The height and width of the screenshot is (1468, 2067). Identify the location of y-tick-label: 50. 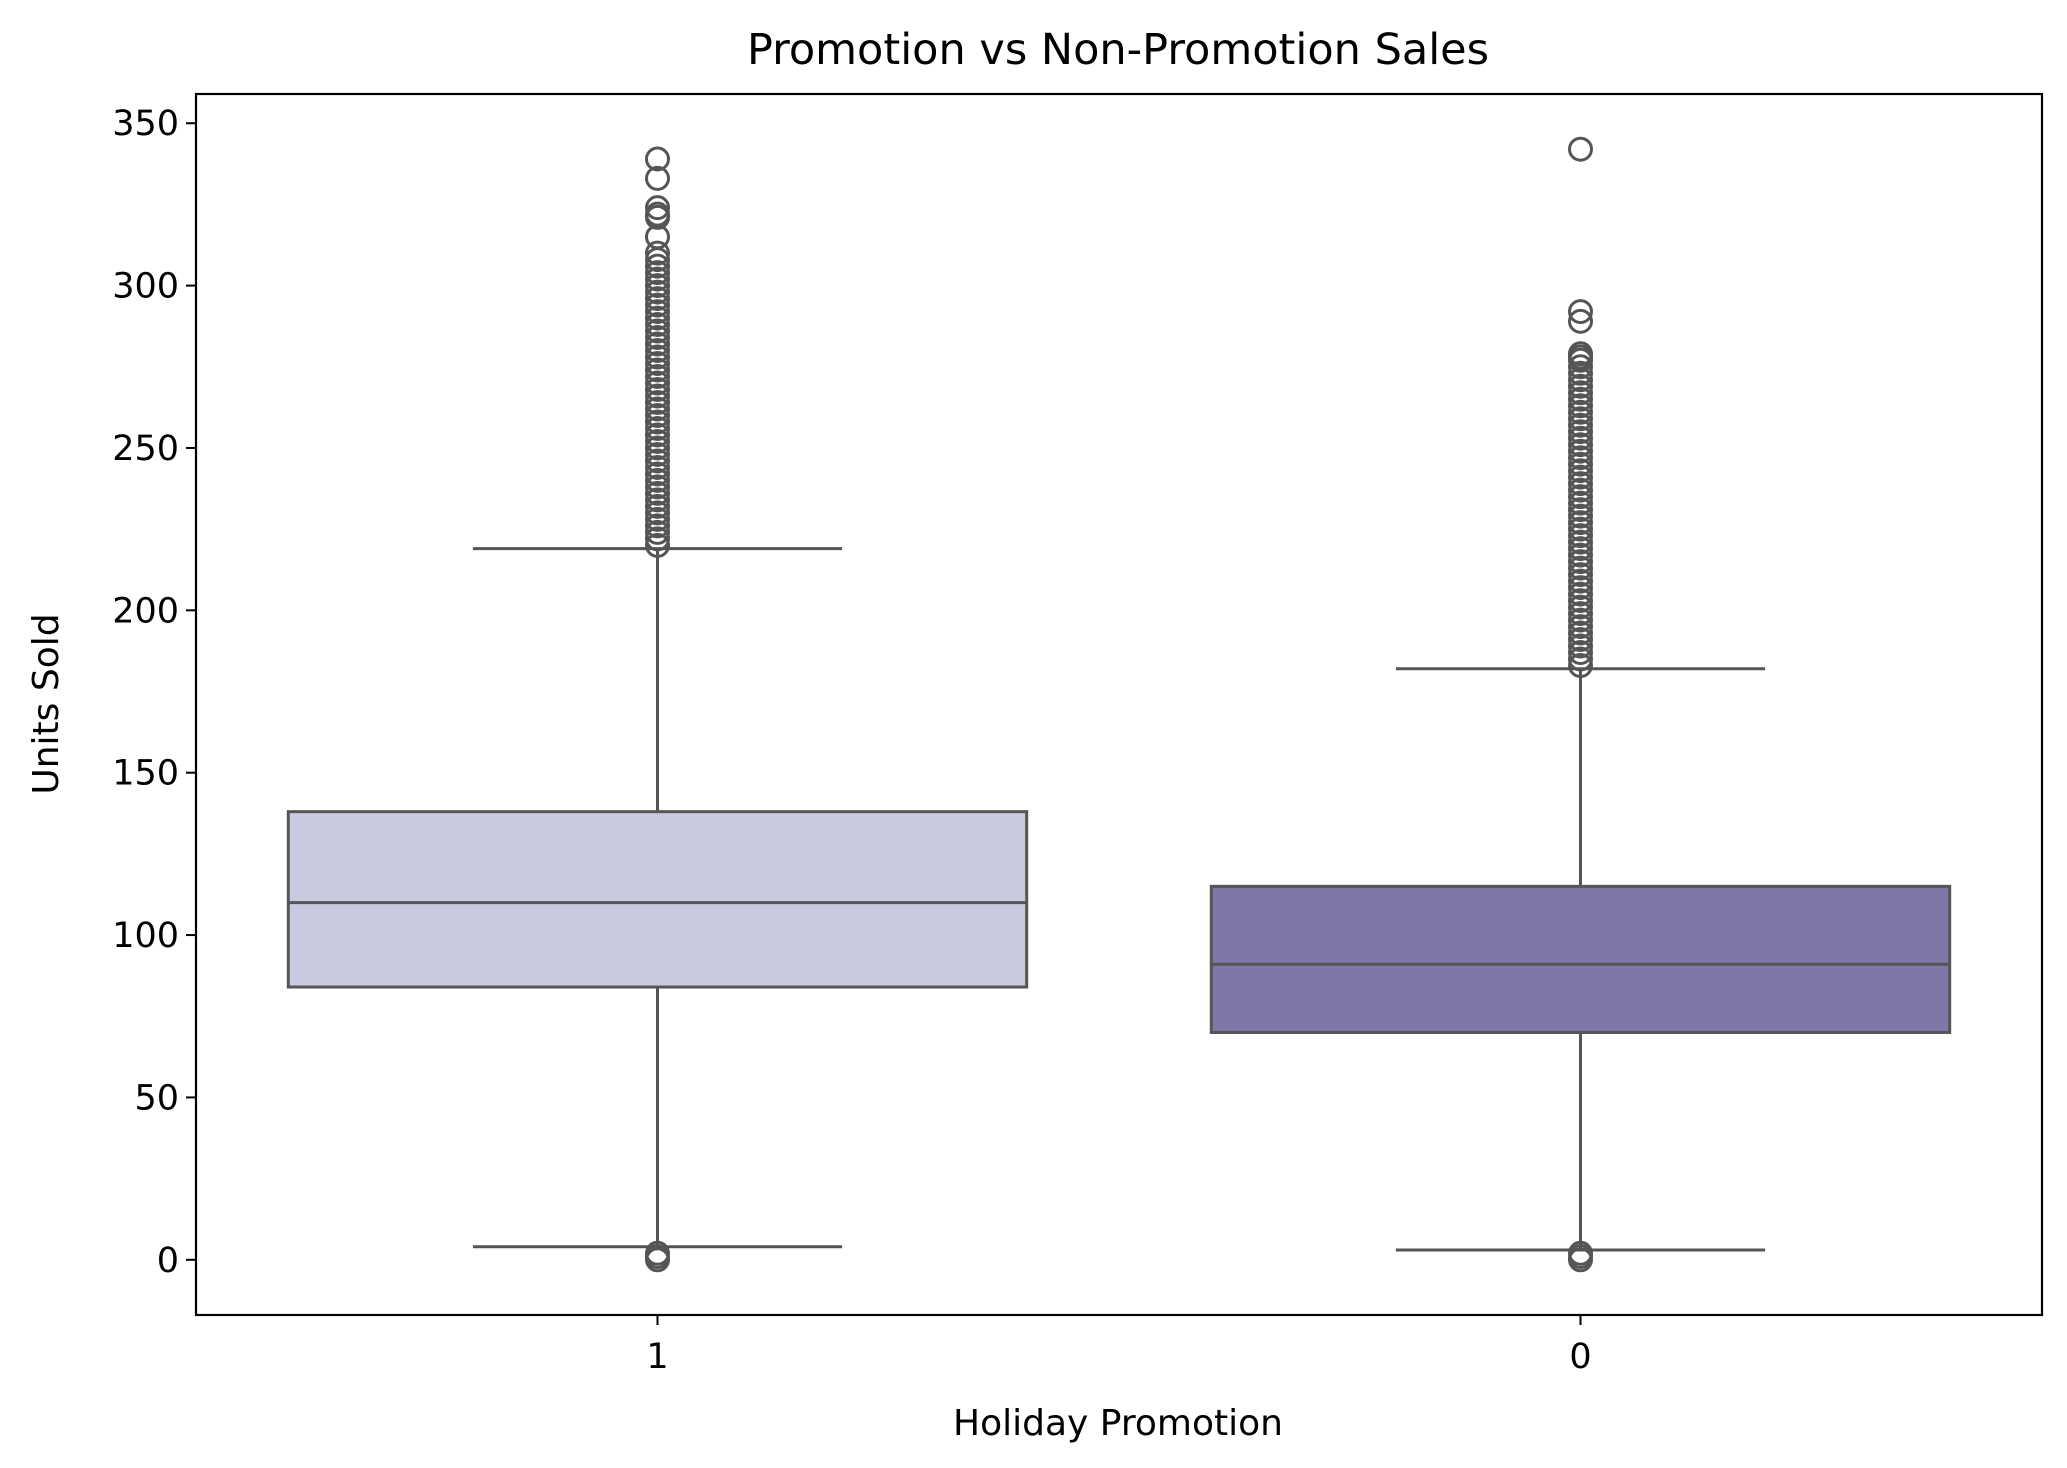
(156, 1098).